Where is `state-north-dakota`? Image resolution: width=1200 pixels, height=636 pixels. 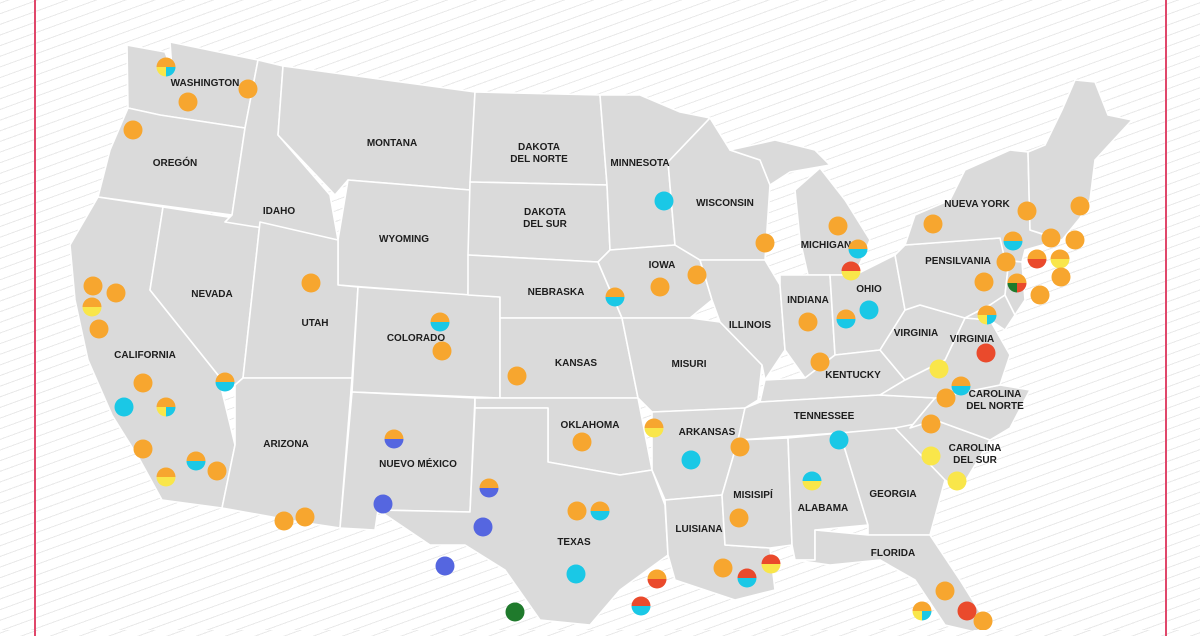
state-north-dakota is located at coordinates (538, 138).